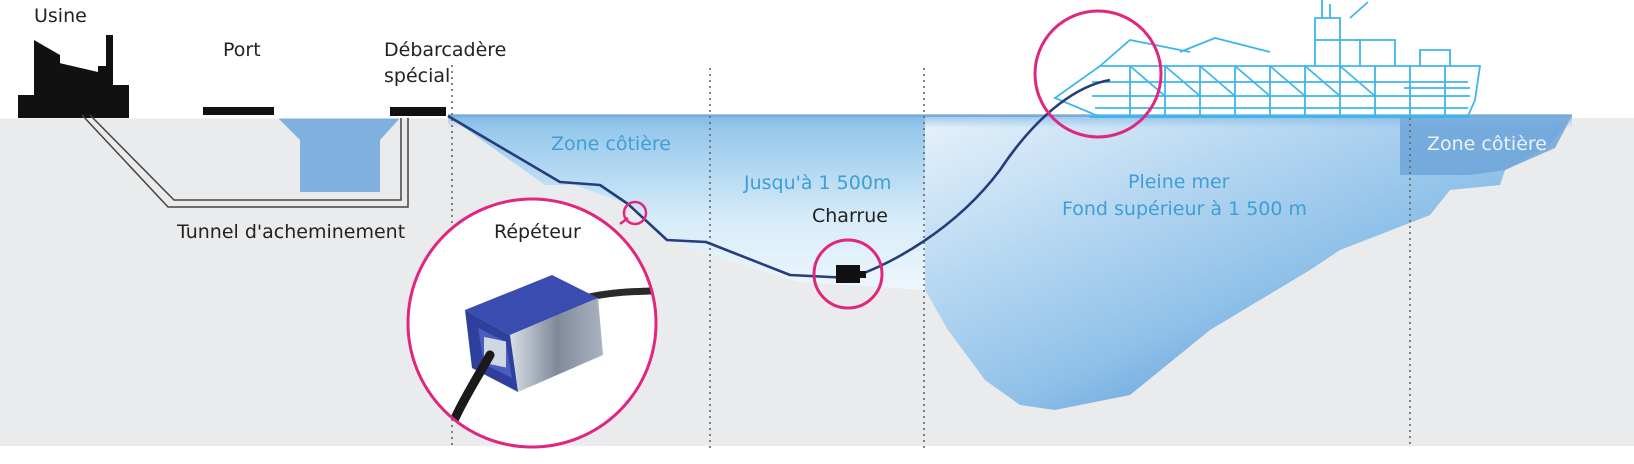 The width and height of the screenshot is (1634, 464). Describe the element at coordinates (635, 213) in the screenshot. I see `repeater-location-circle` at that location.